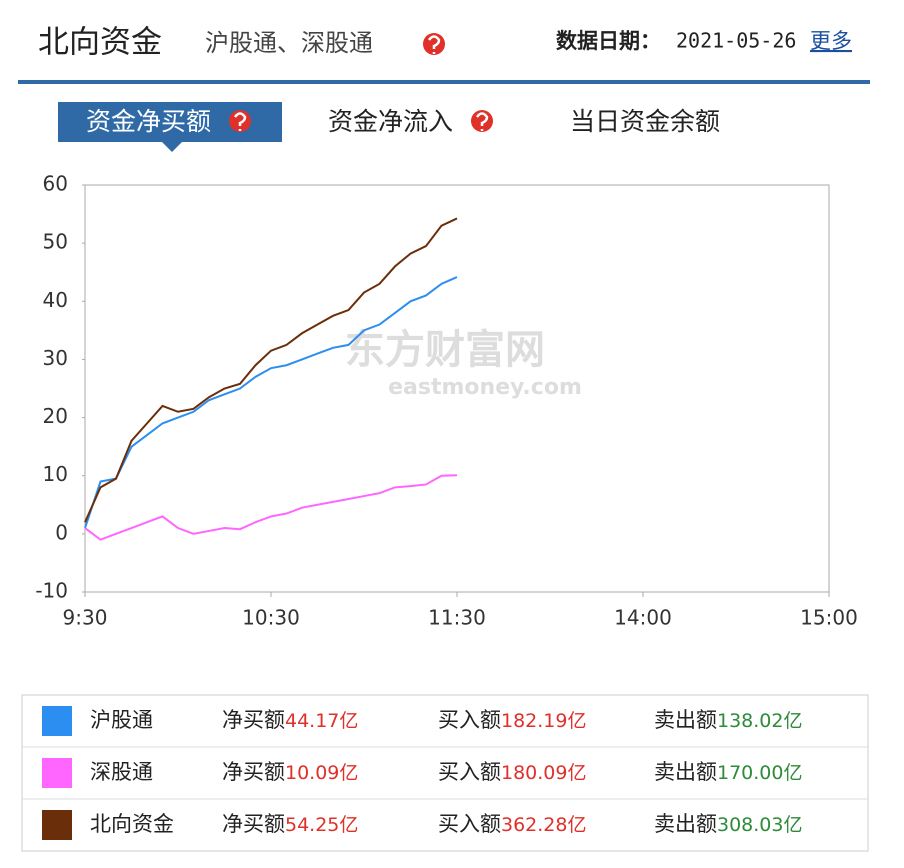 The width and height of the screenshot is (904, 868). Describe the element at coordinates (55, 474) in the screenshot. I see `y-tick-label: 10` at that location.